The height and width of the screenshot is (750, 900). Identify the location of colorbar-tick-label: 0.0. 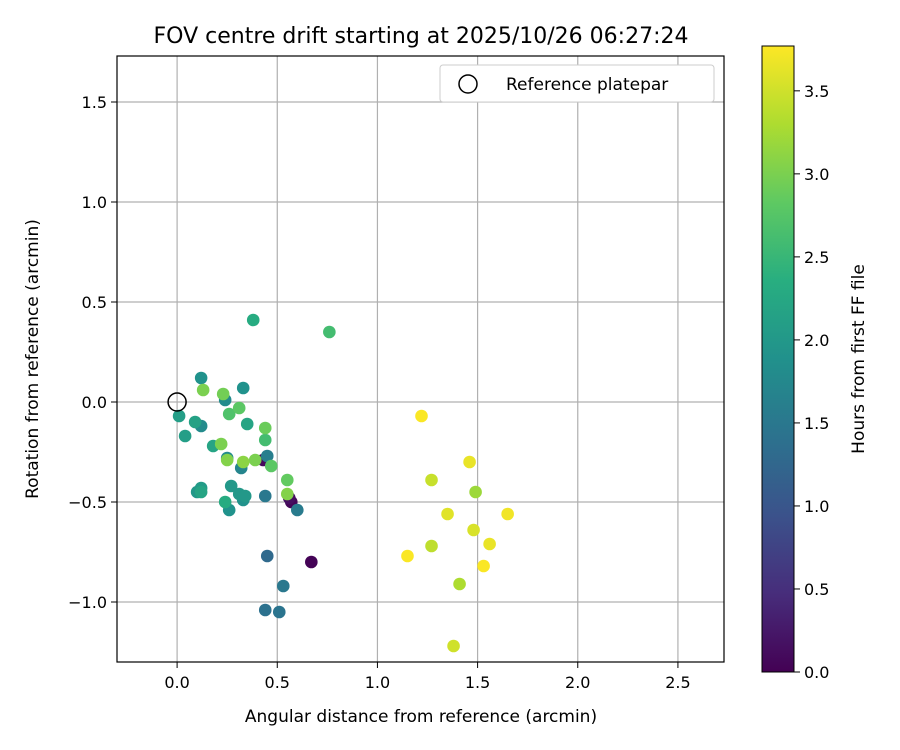
(816, 672).